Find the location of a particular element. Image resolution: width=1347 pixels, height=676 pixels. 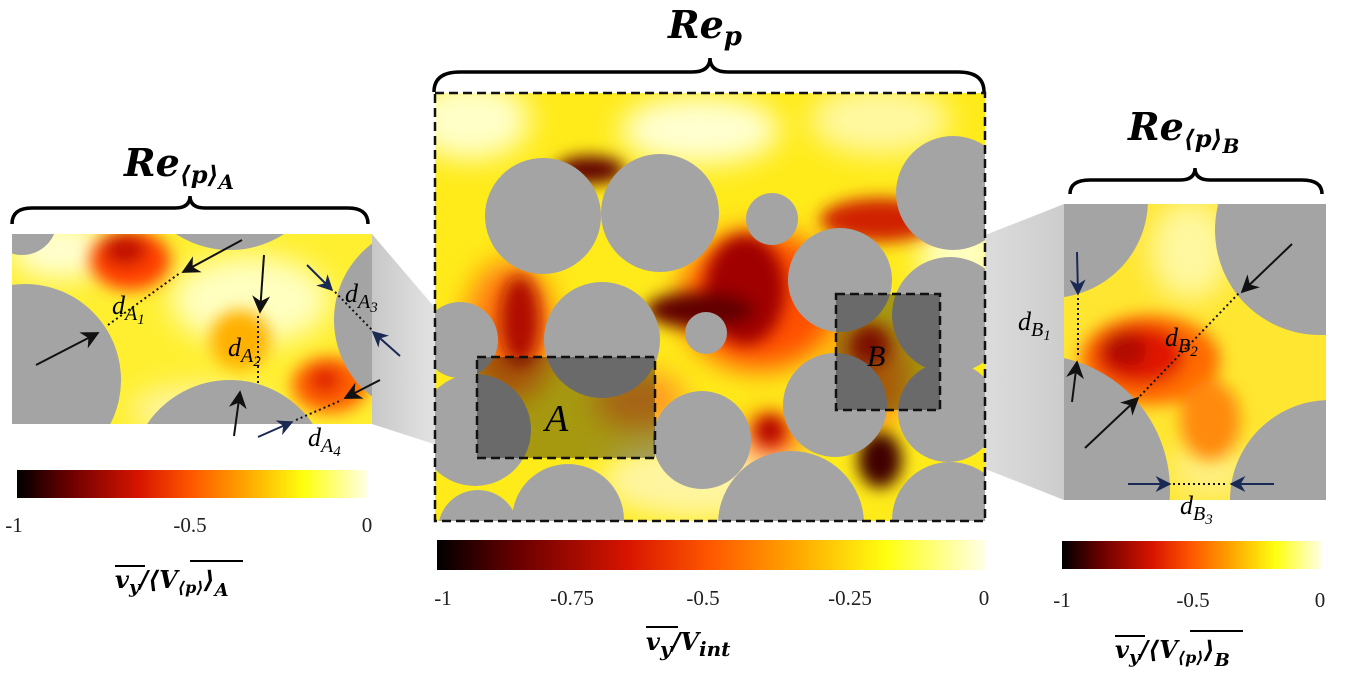

right-tick-label: -0.5 is located at coordinates (1192, 600).